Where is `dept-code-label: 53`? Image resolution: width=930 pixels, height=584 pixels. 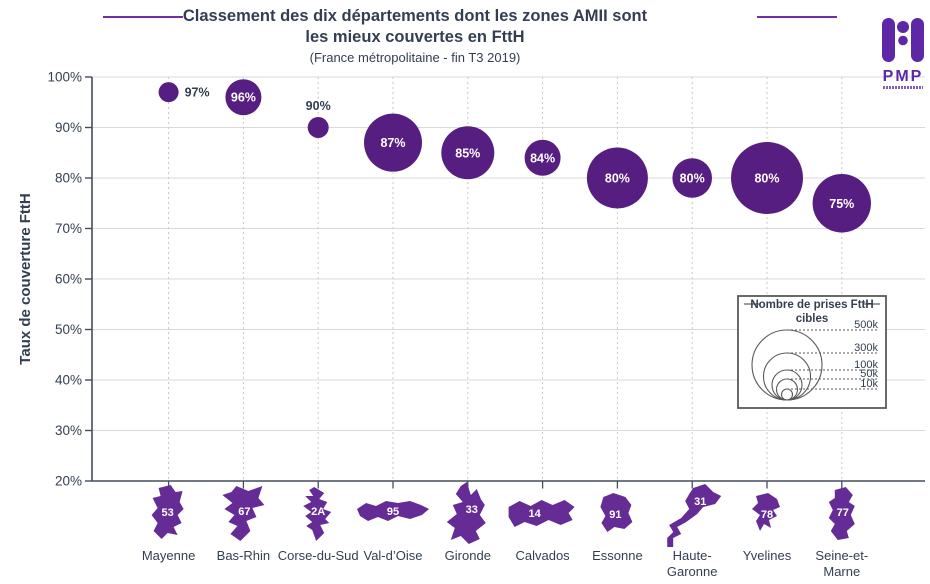 dept-code-label: 53 is located at coordinates (167, 513).